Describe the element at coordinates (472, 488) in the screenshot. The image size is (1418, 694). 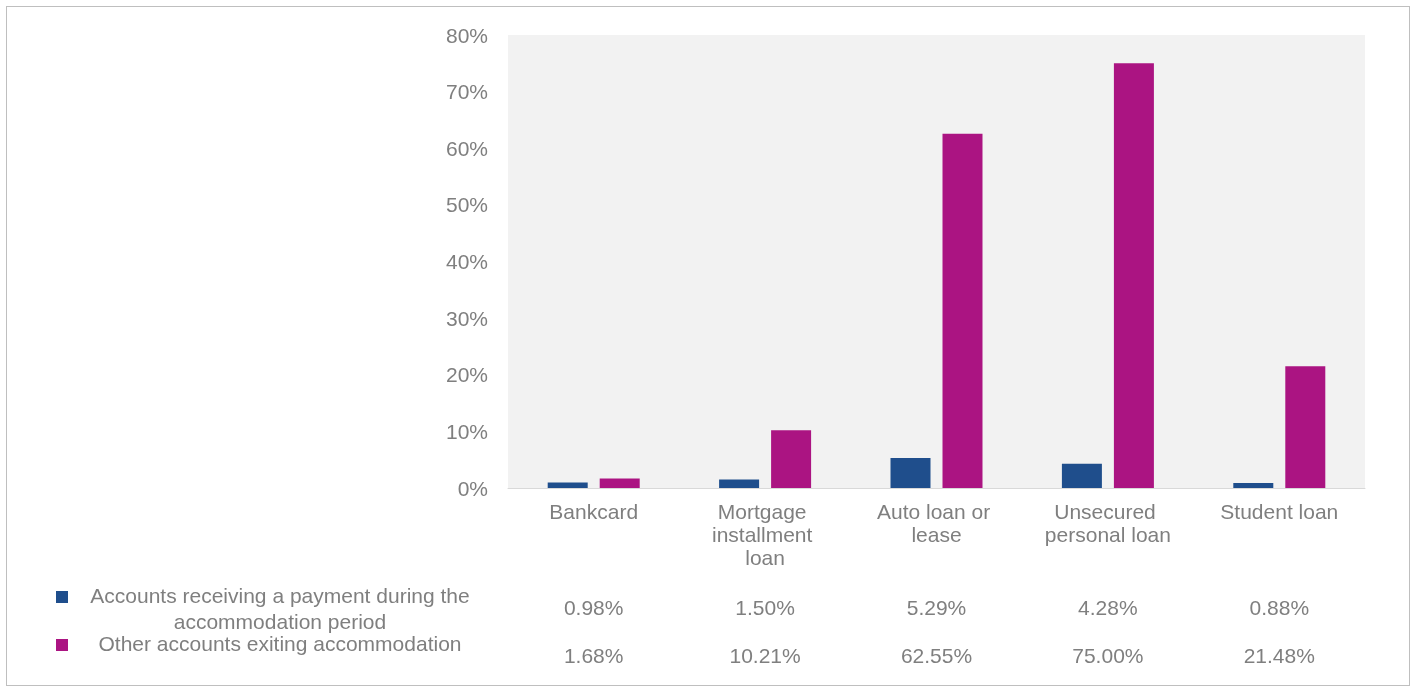
I see `y-tick-label: 0%` at that location.